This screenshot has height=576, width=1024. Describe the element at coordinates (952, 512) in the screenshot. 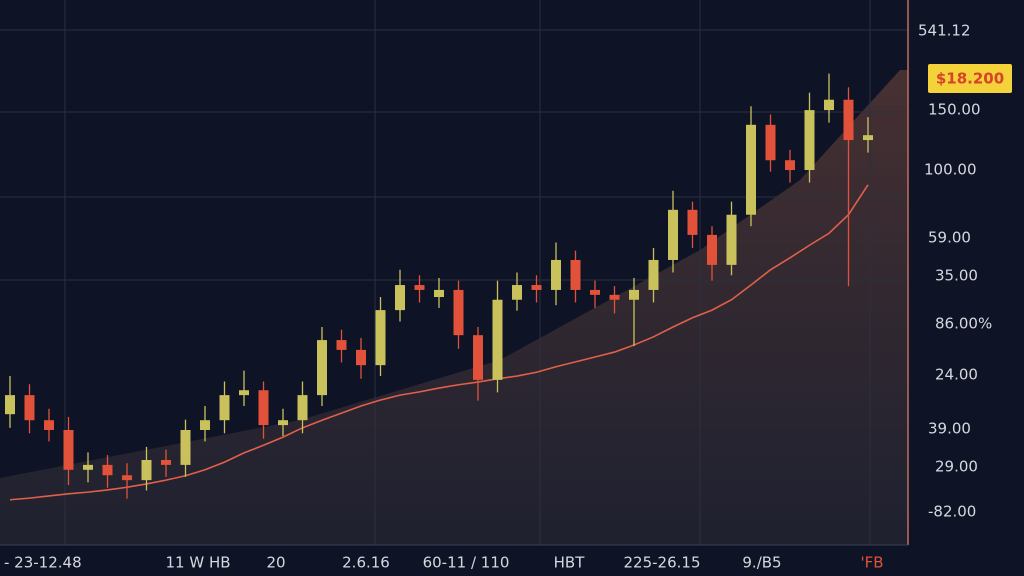

I see `y-label: -82.00` at that location.